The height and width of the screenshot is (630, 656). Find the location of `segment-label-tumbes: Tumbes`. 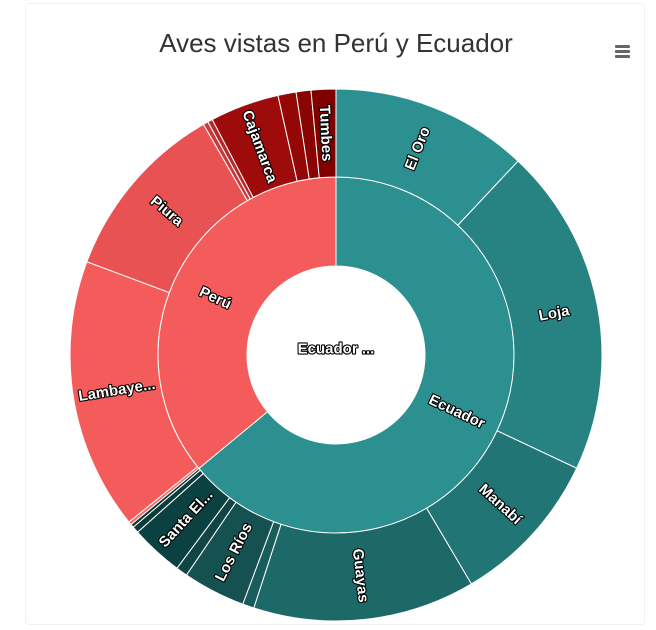

segment-label-tumbes: Tumbes is located at coordinates (326, 133).